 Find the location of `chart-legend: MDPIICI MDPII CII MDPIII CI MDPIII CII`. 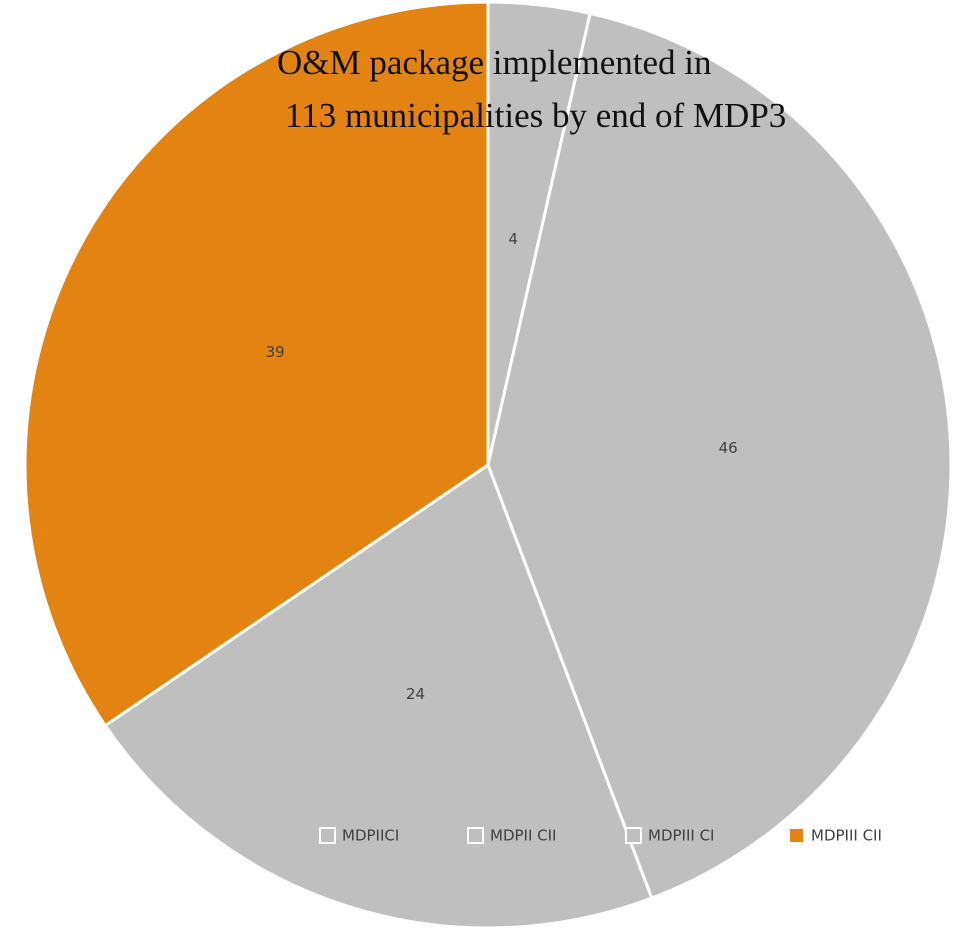

chart-legend: MDPIICI MDPII CII MDPIII CI MDPIII CII is located at coordinates (600, 836).